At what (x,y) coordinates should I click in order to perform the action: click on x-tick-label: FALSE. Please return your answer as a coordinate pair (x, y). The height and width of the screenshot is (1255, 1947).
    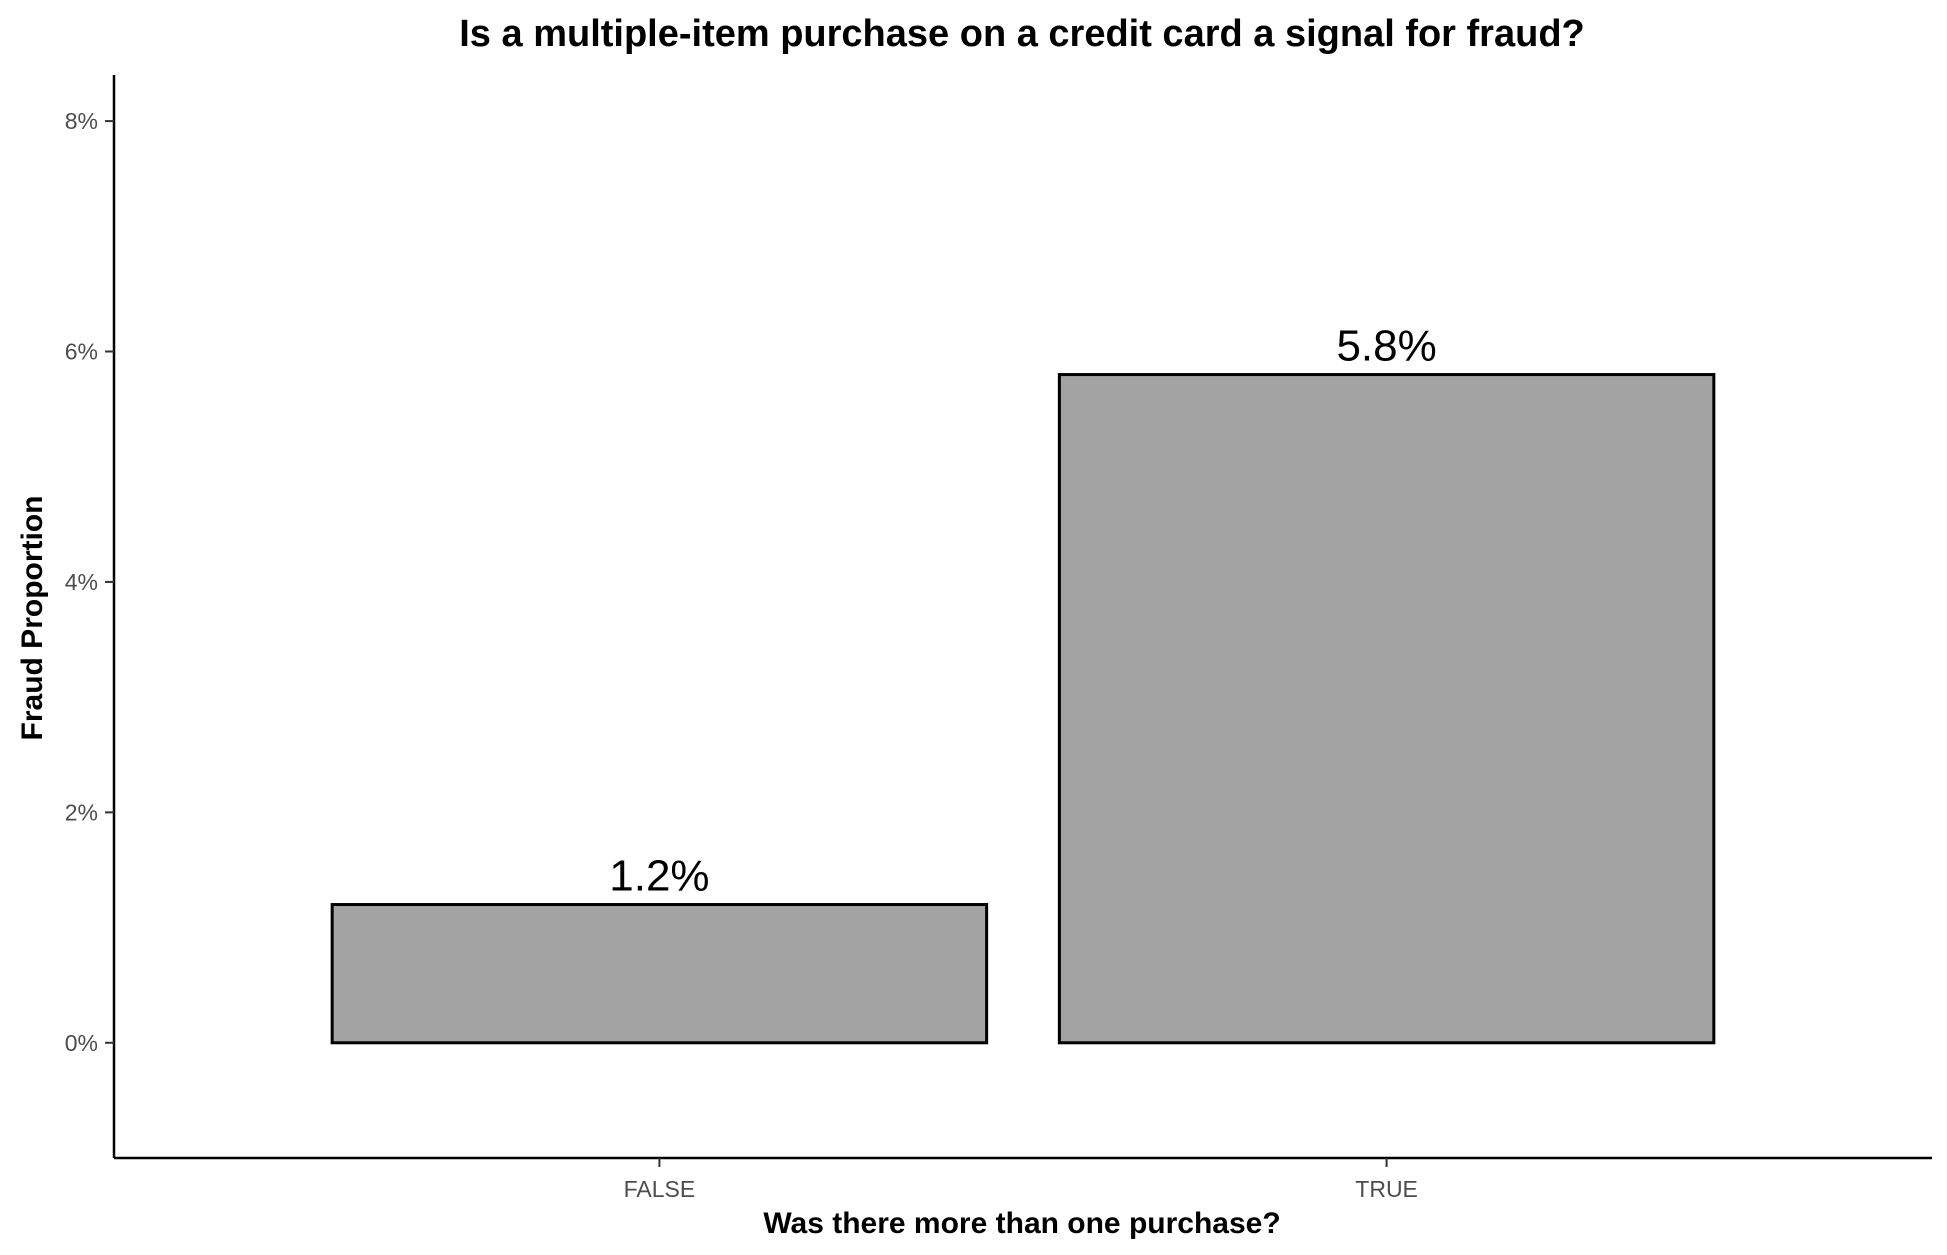
    Looking at the image, I should click on (660, 1189).